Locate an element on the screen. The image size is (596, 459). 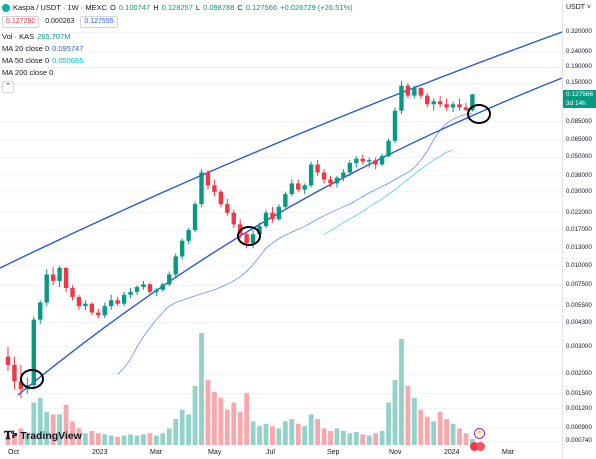
price-tick-label: 0.150000 is located at coordinates (579, 83).